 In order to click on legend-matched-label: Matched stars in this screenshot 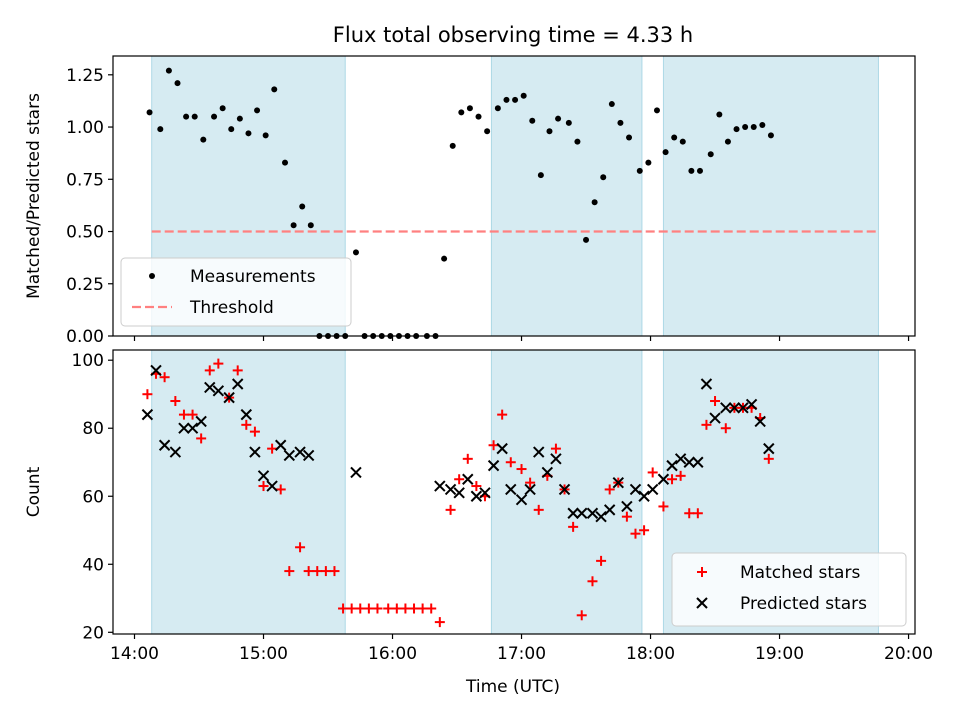, I will do `click(800, 573)`.